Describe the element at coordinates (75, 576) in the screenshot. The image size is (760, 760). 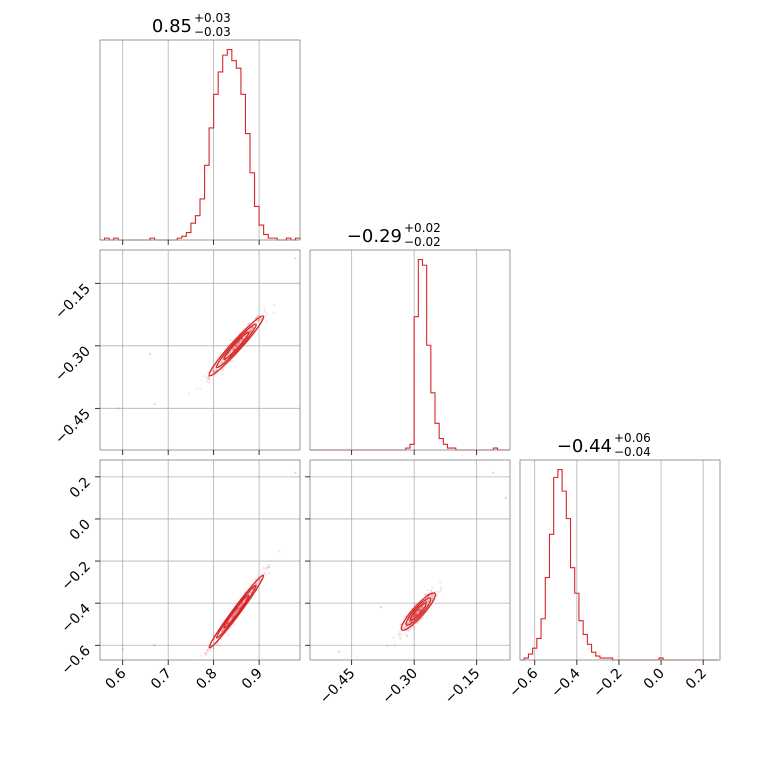
I see `y-tick-label: −0.2` at that location.